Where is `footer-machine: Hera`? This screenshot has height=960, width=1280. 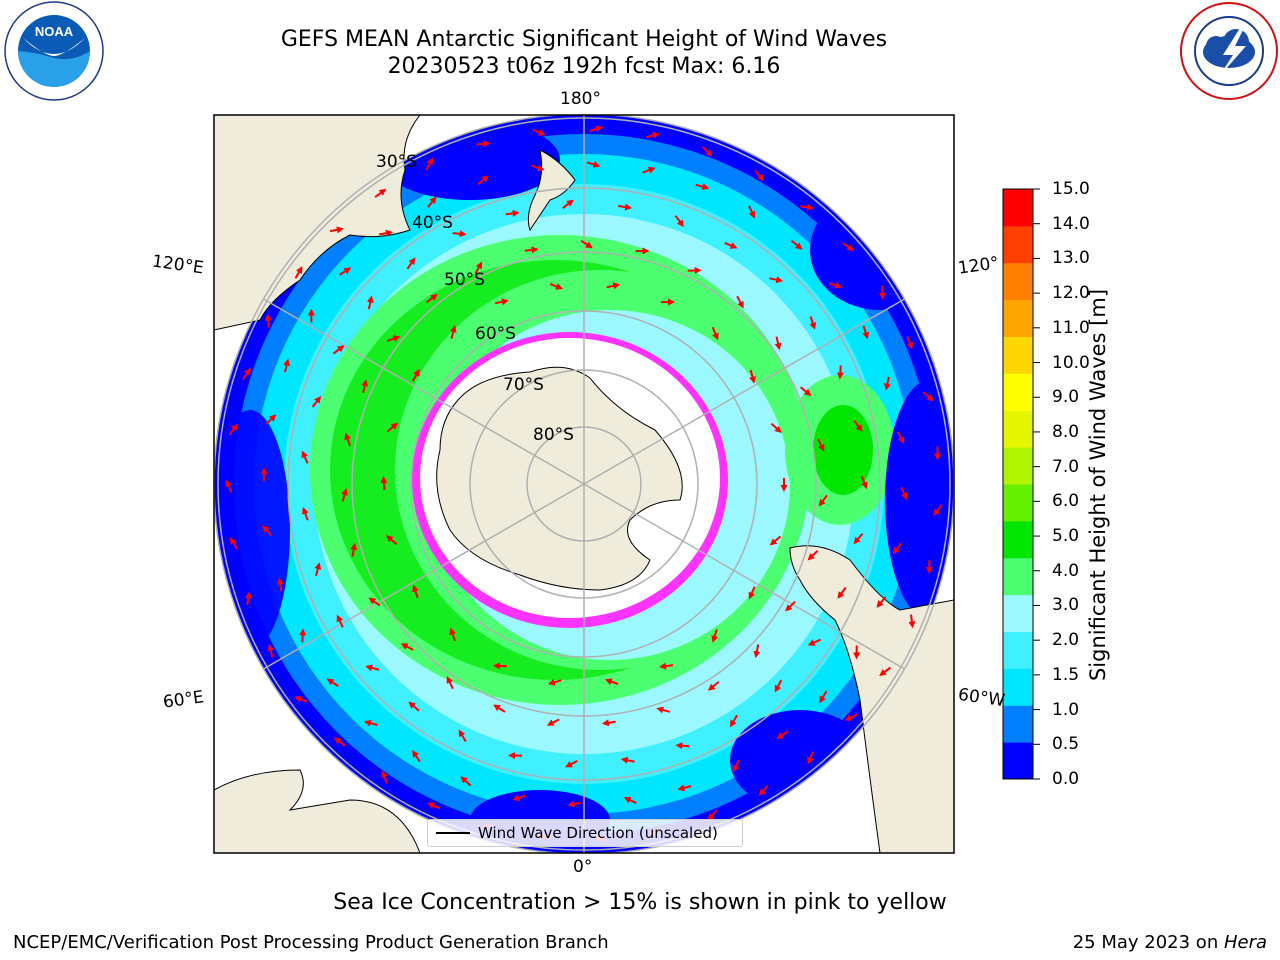 footer-machine: Hera is located at coordinates (1245, 942).